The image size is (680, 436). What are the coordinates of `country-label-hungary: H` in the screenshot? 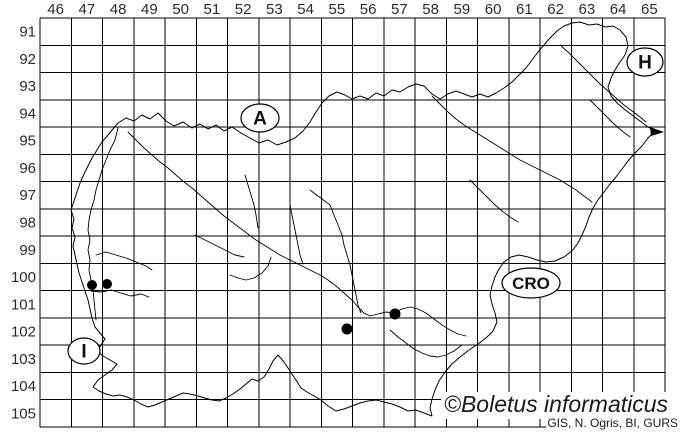 It's located at (645, 63).